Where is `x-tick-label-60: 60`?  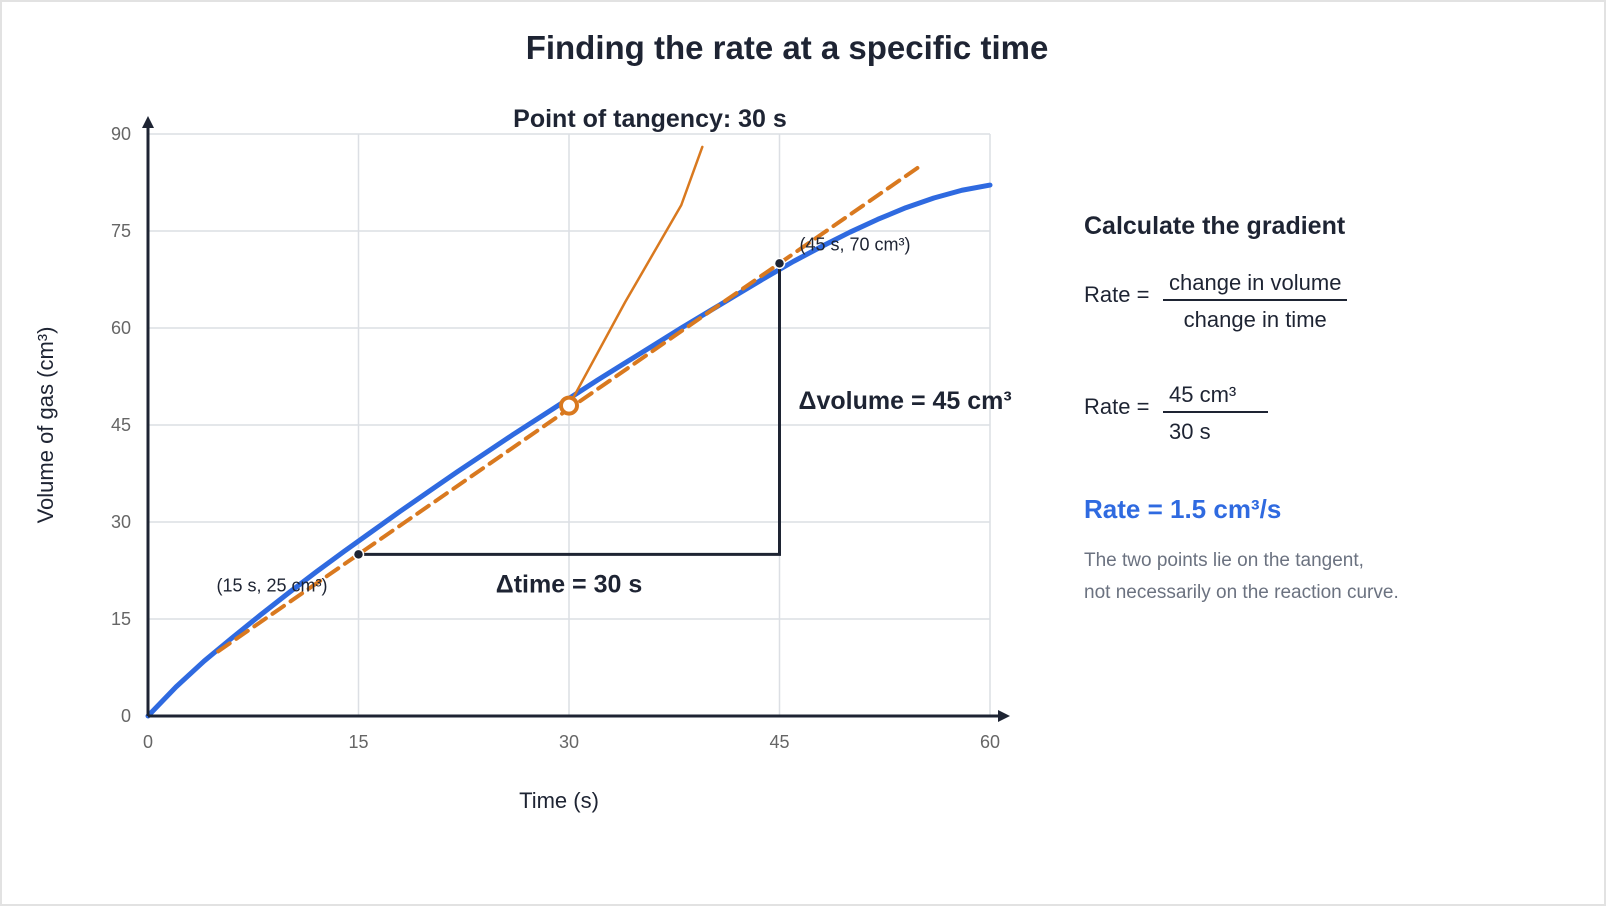 x-tick-label-60: 60 is located at coordinates (990, 742).